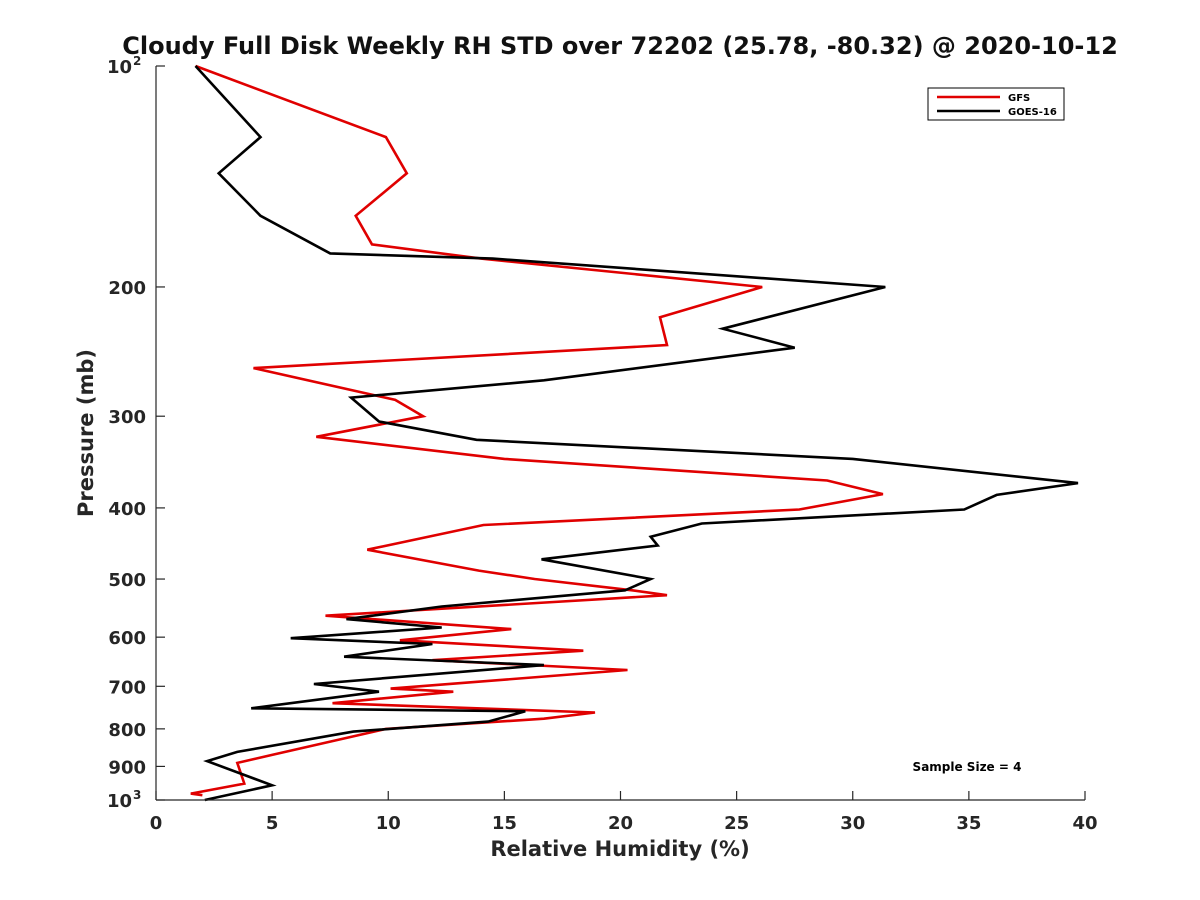  I want to click on y-tick-exponent: 2, so click(137, 61).